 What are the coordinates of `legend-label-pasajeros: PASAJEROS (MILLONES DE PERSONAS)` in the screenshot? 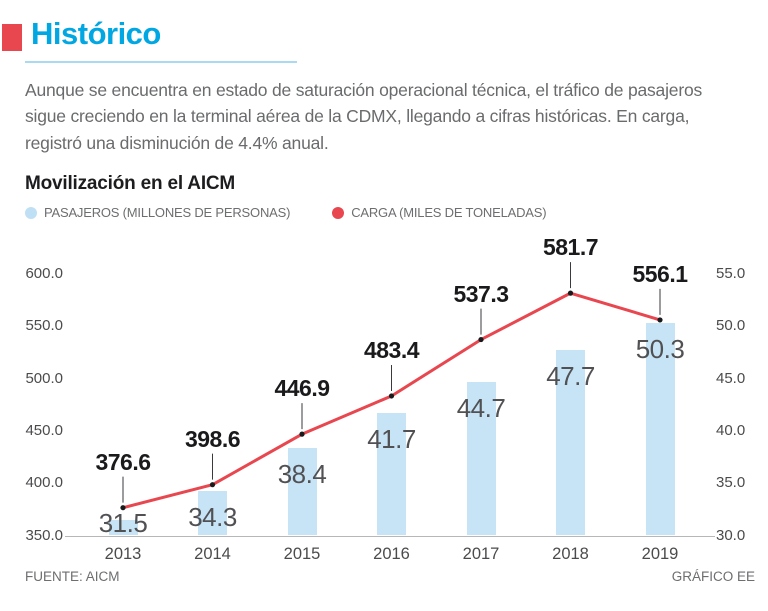 It's located at (167, 212).